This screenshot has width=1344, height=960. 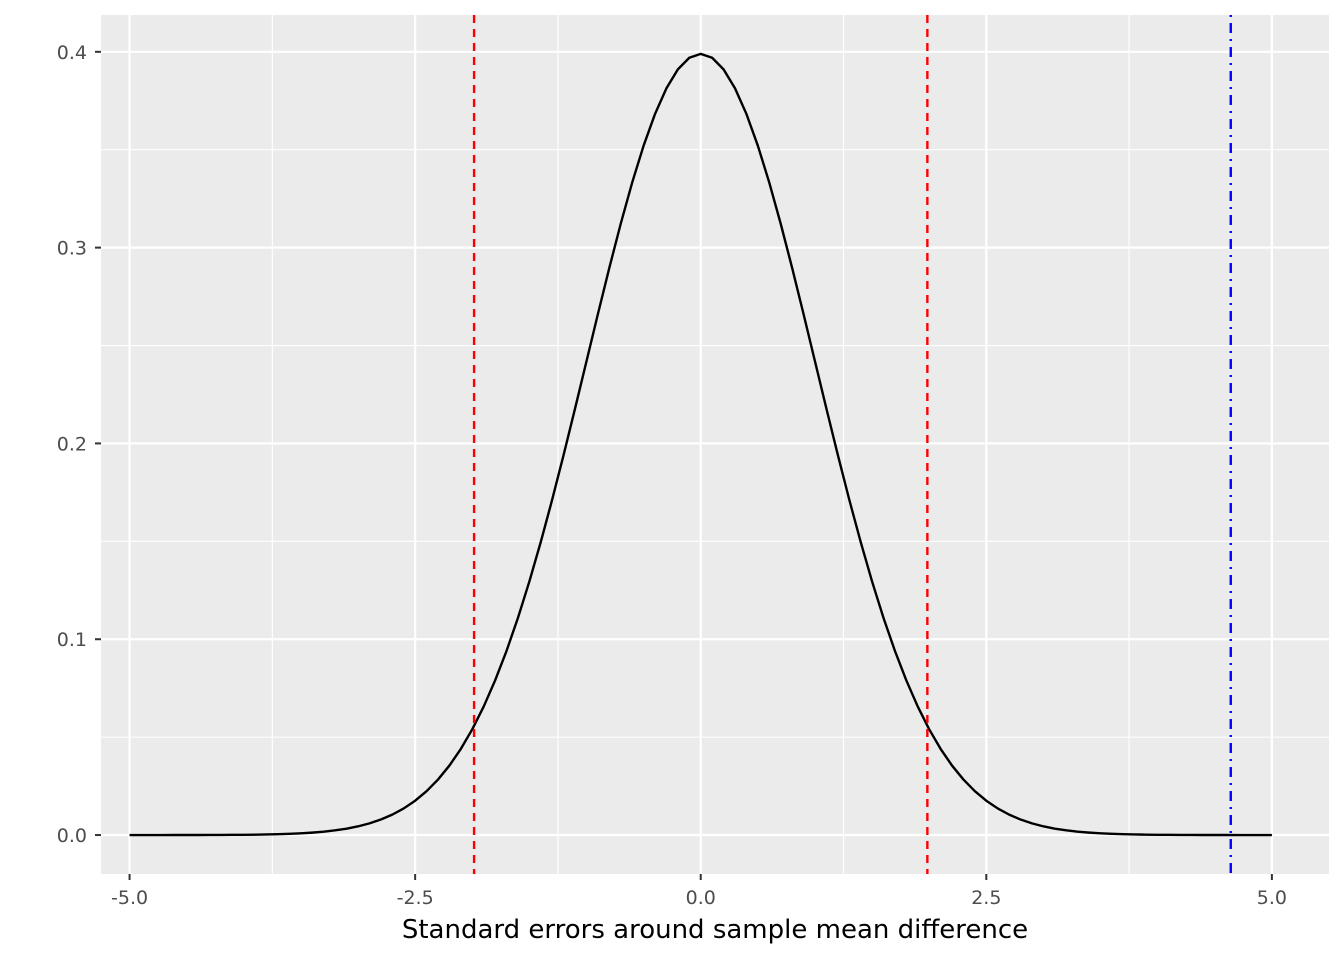 What do you see at coordinates (1272, 898) in the screenshot?
I see `x-tick-label: 5.0` at bounding box center [1272, 898].